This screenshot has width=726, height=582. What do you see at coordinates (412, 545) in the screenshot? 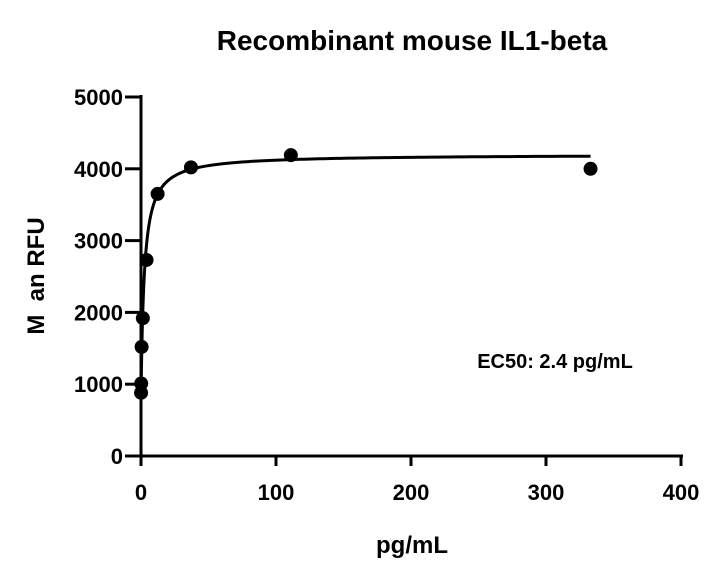
I see `x-axis-label: pg/mL` at bounding box center [412, 545].